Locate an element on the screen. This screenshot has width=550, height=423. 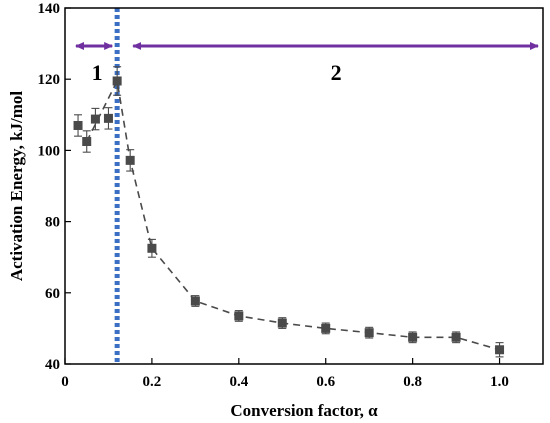
x-tick-label: 0.6 is located at coordinates (325, 382).